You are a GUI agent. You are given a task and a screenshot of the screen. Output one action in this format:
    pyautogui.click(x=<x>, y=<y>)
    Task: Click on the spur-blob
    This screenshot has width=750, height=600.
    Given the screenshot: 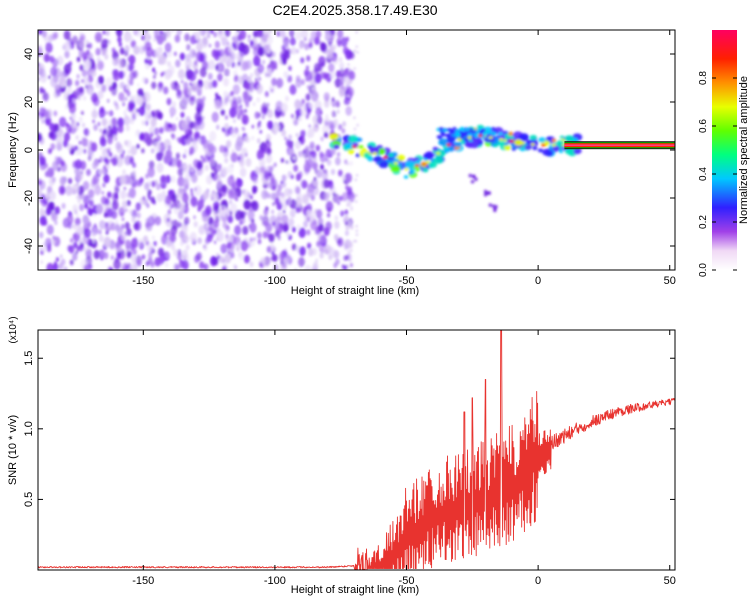 What is the action you would take?
    pyautogui.click(x=476, y=179)
    